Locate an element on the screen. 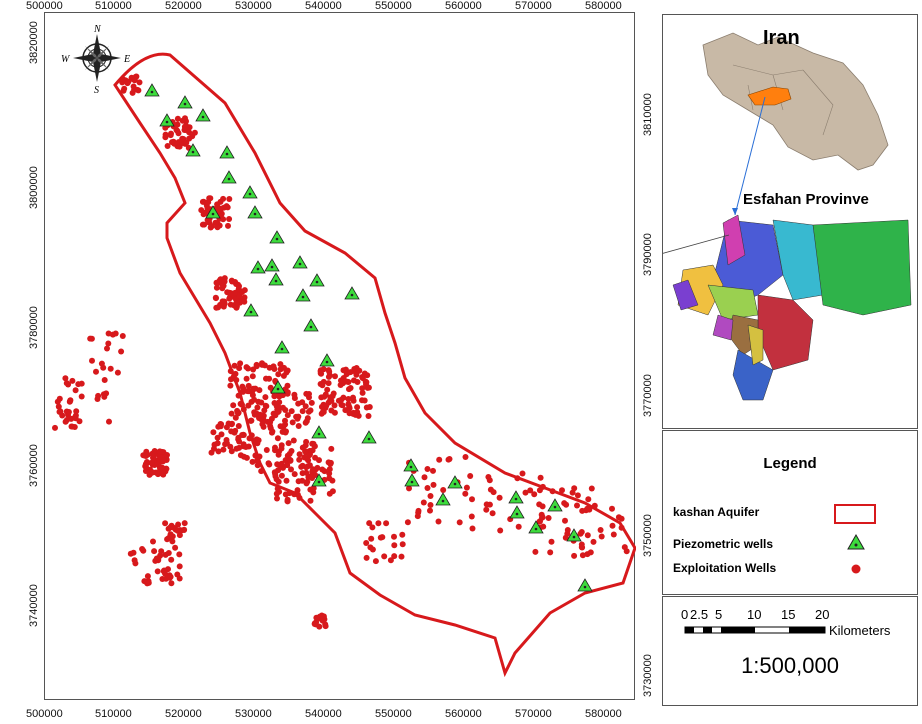 The image size is (922, 724). x-tick-top: 520000 is located at coordinates (183, 6).